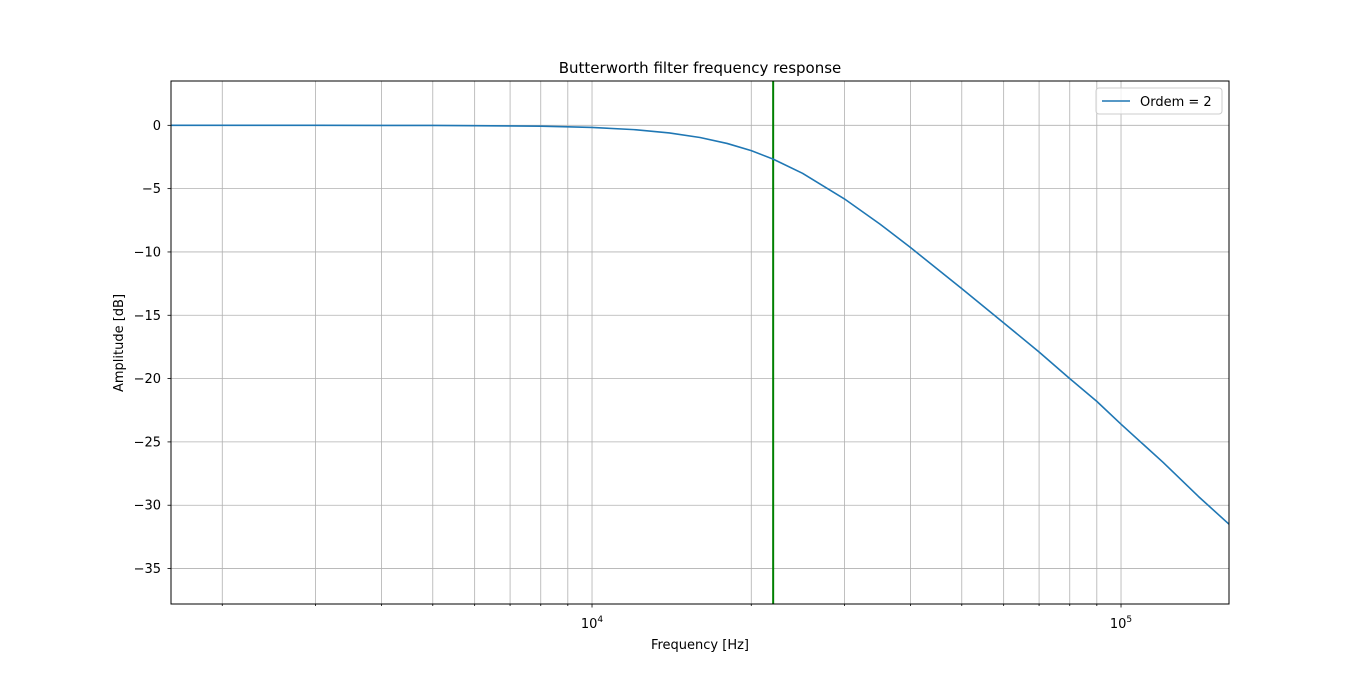 This screenshot has height=679, width=1366. I want to click on chart-title: Butterworth filter frequency response, so click(700, 68).